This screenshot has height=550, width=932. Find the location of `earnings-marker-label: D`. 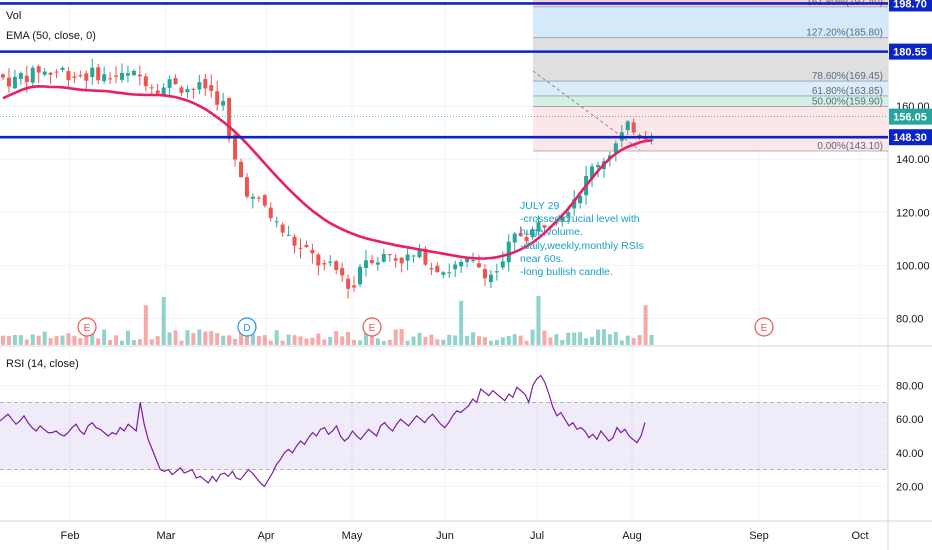

earnings-marker-label: D is located at coordinates (246, 328).